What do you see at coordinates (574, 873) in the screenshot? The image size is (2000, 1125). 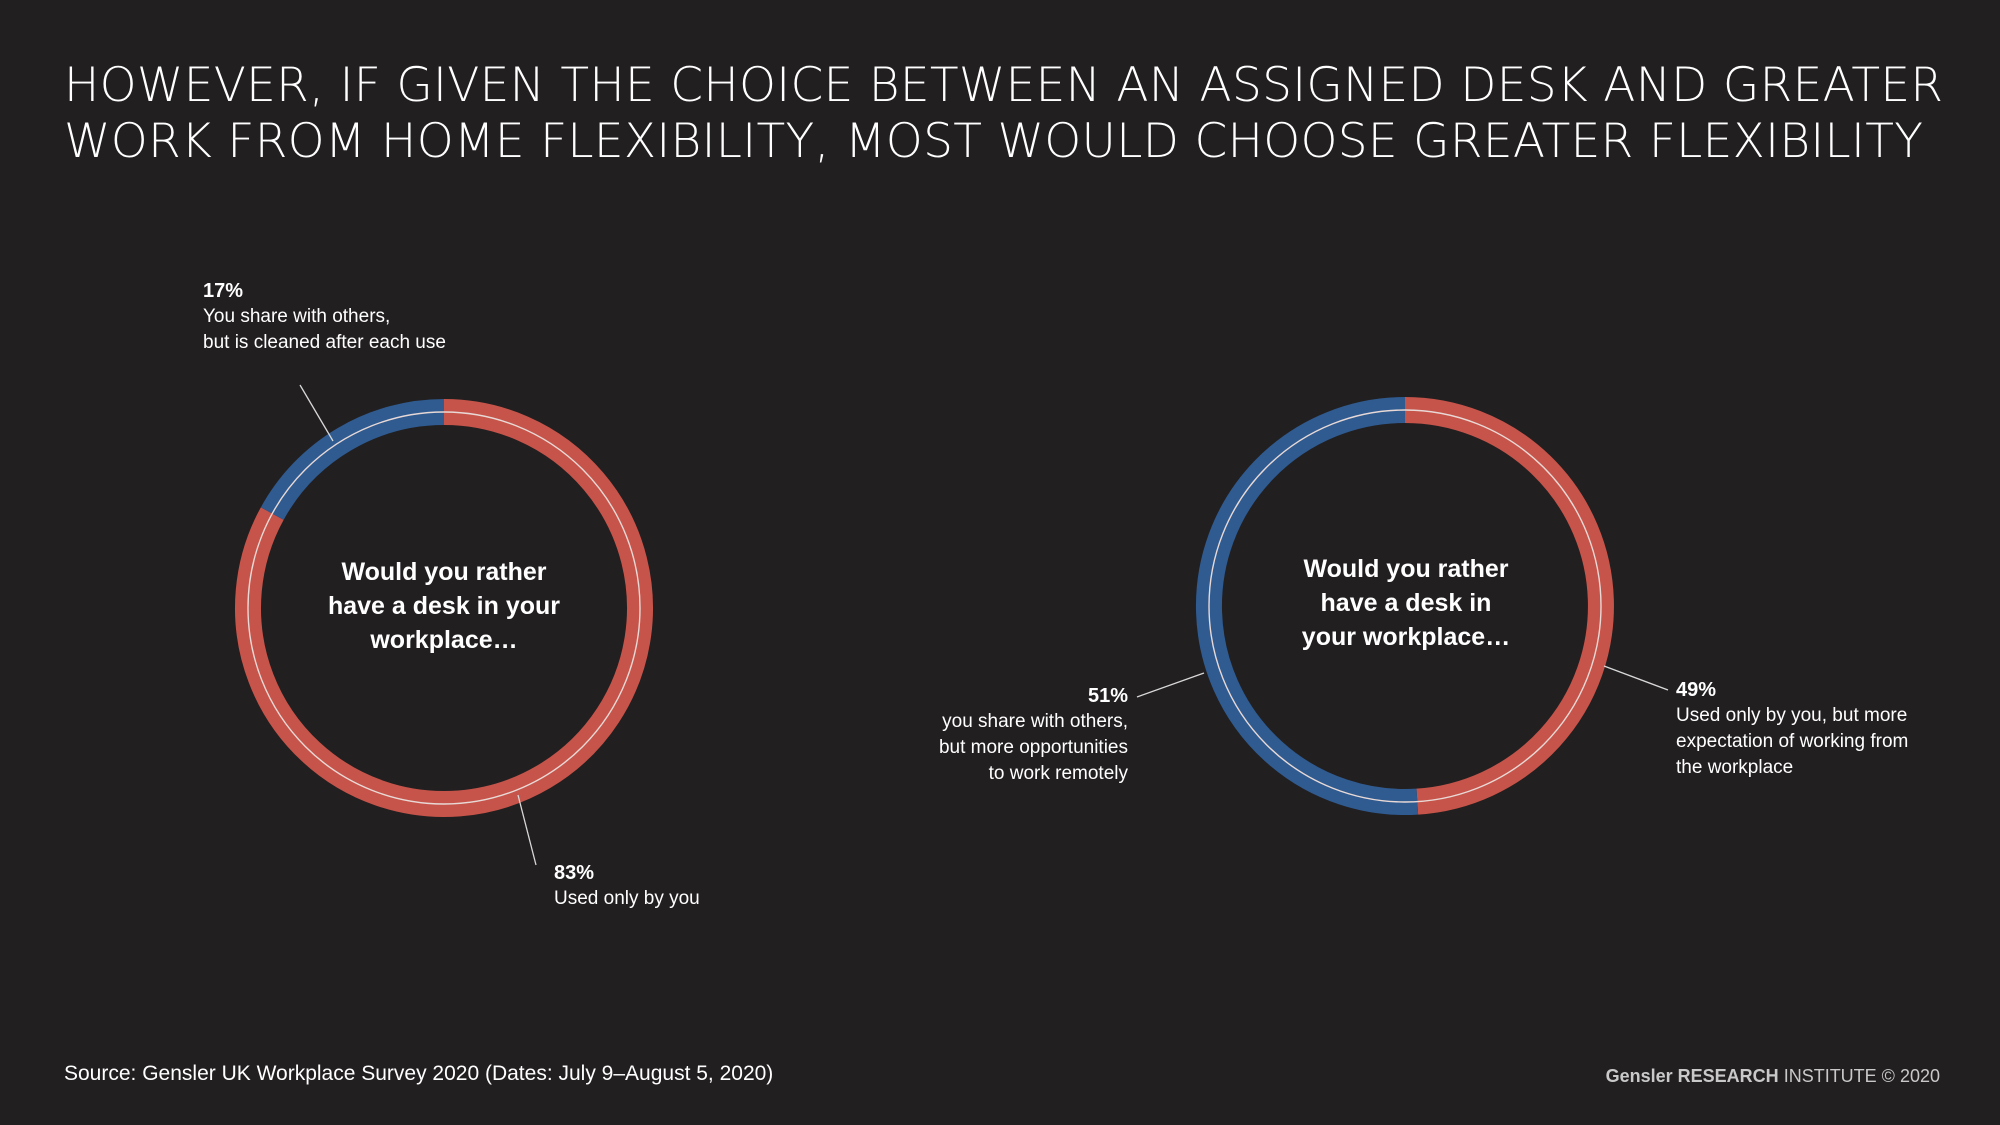 I see `donut-1-own-percent: 83%` at bounding box center [574, 873].